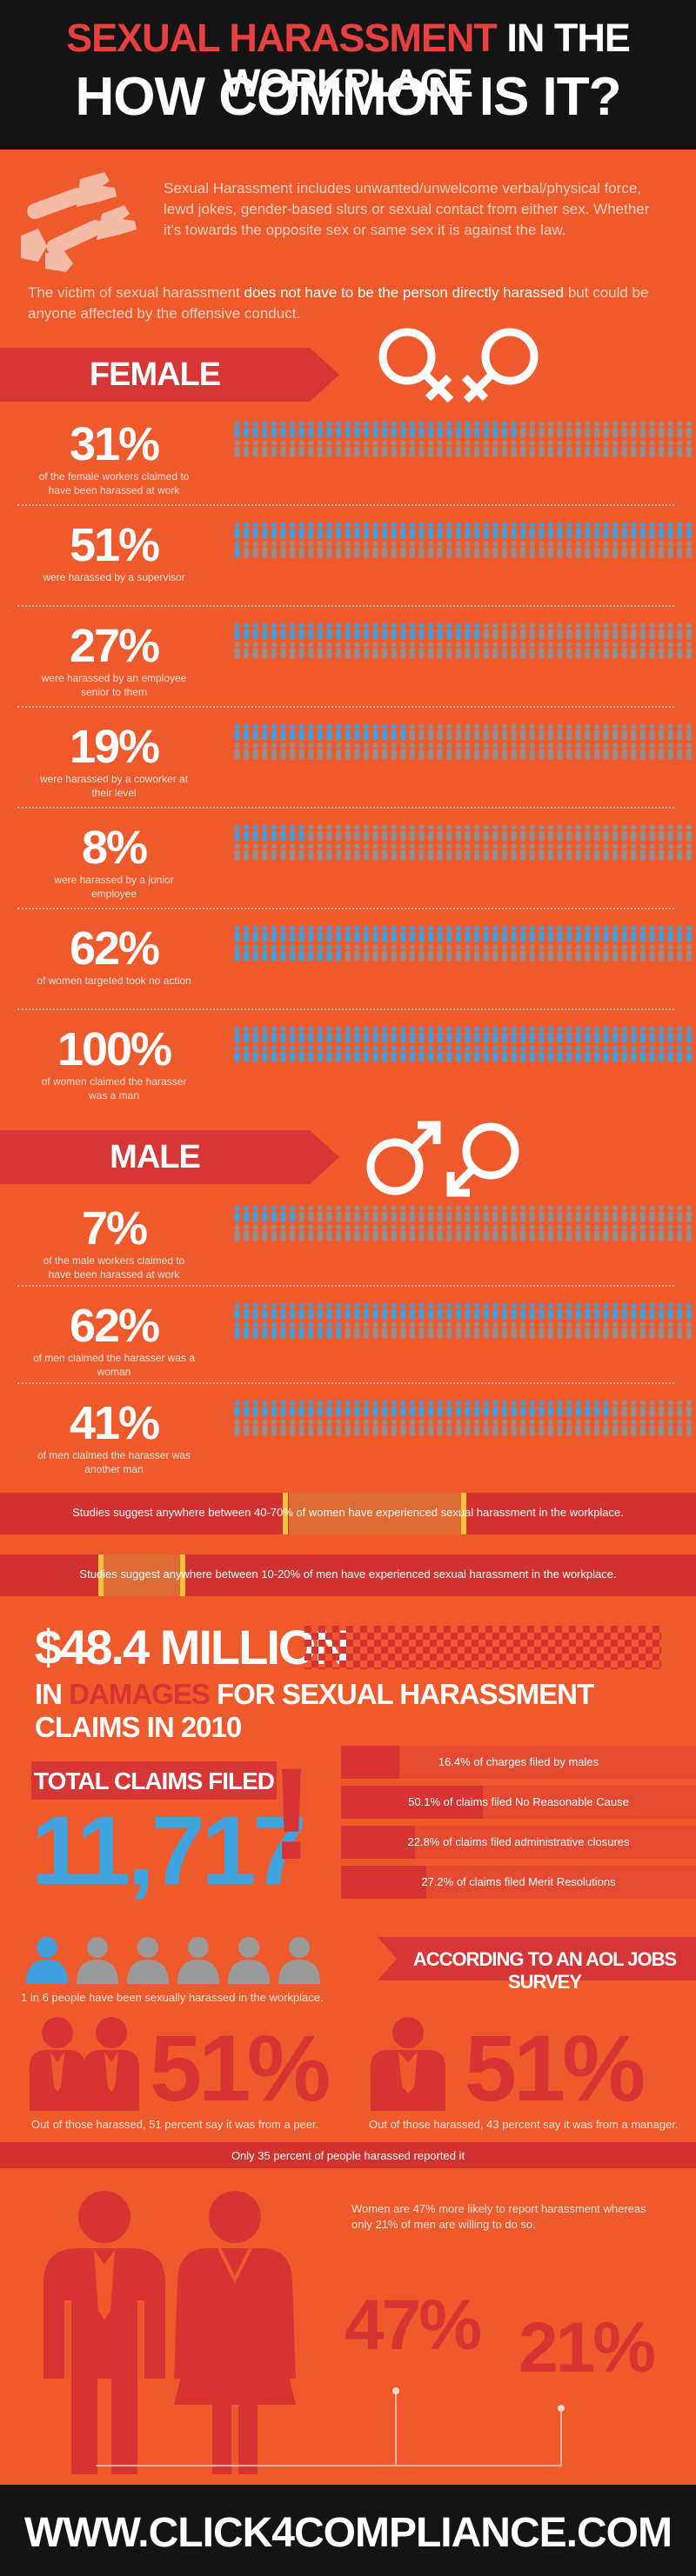 This screenshot has width=696, height=2576. Describe the element at coordinates (383, 1882) in the screenshot. I see `claim-row-fill` at that location.